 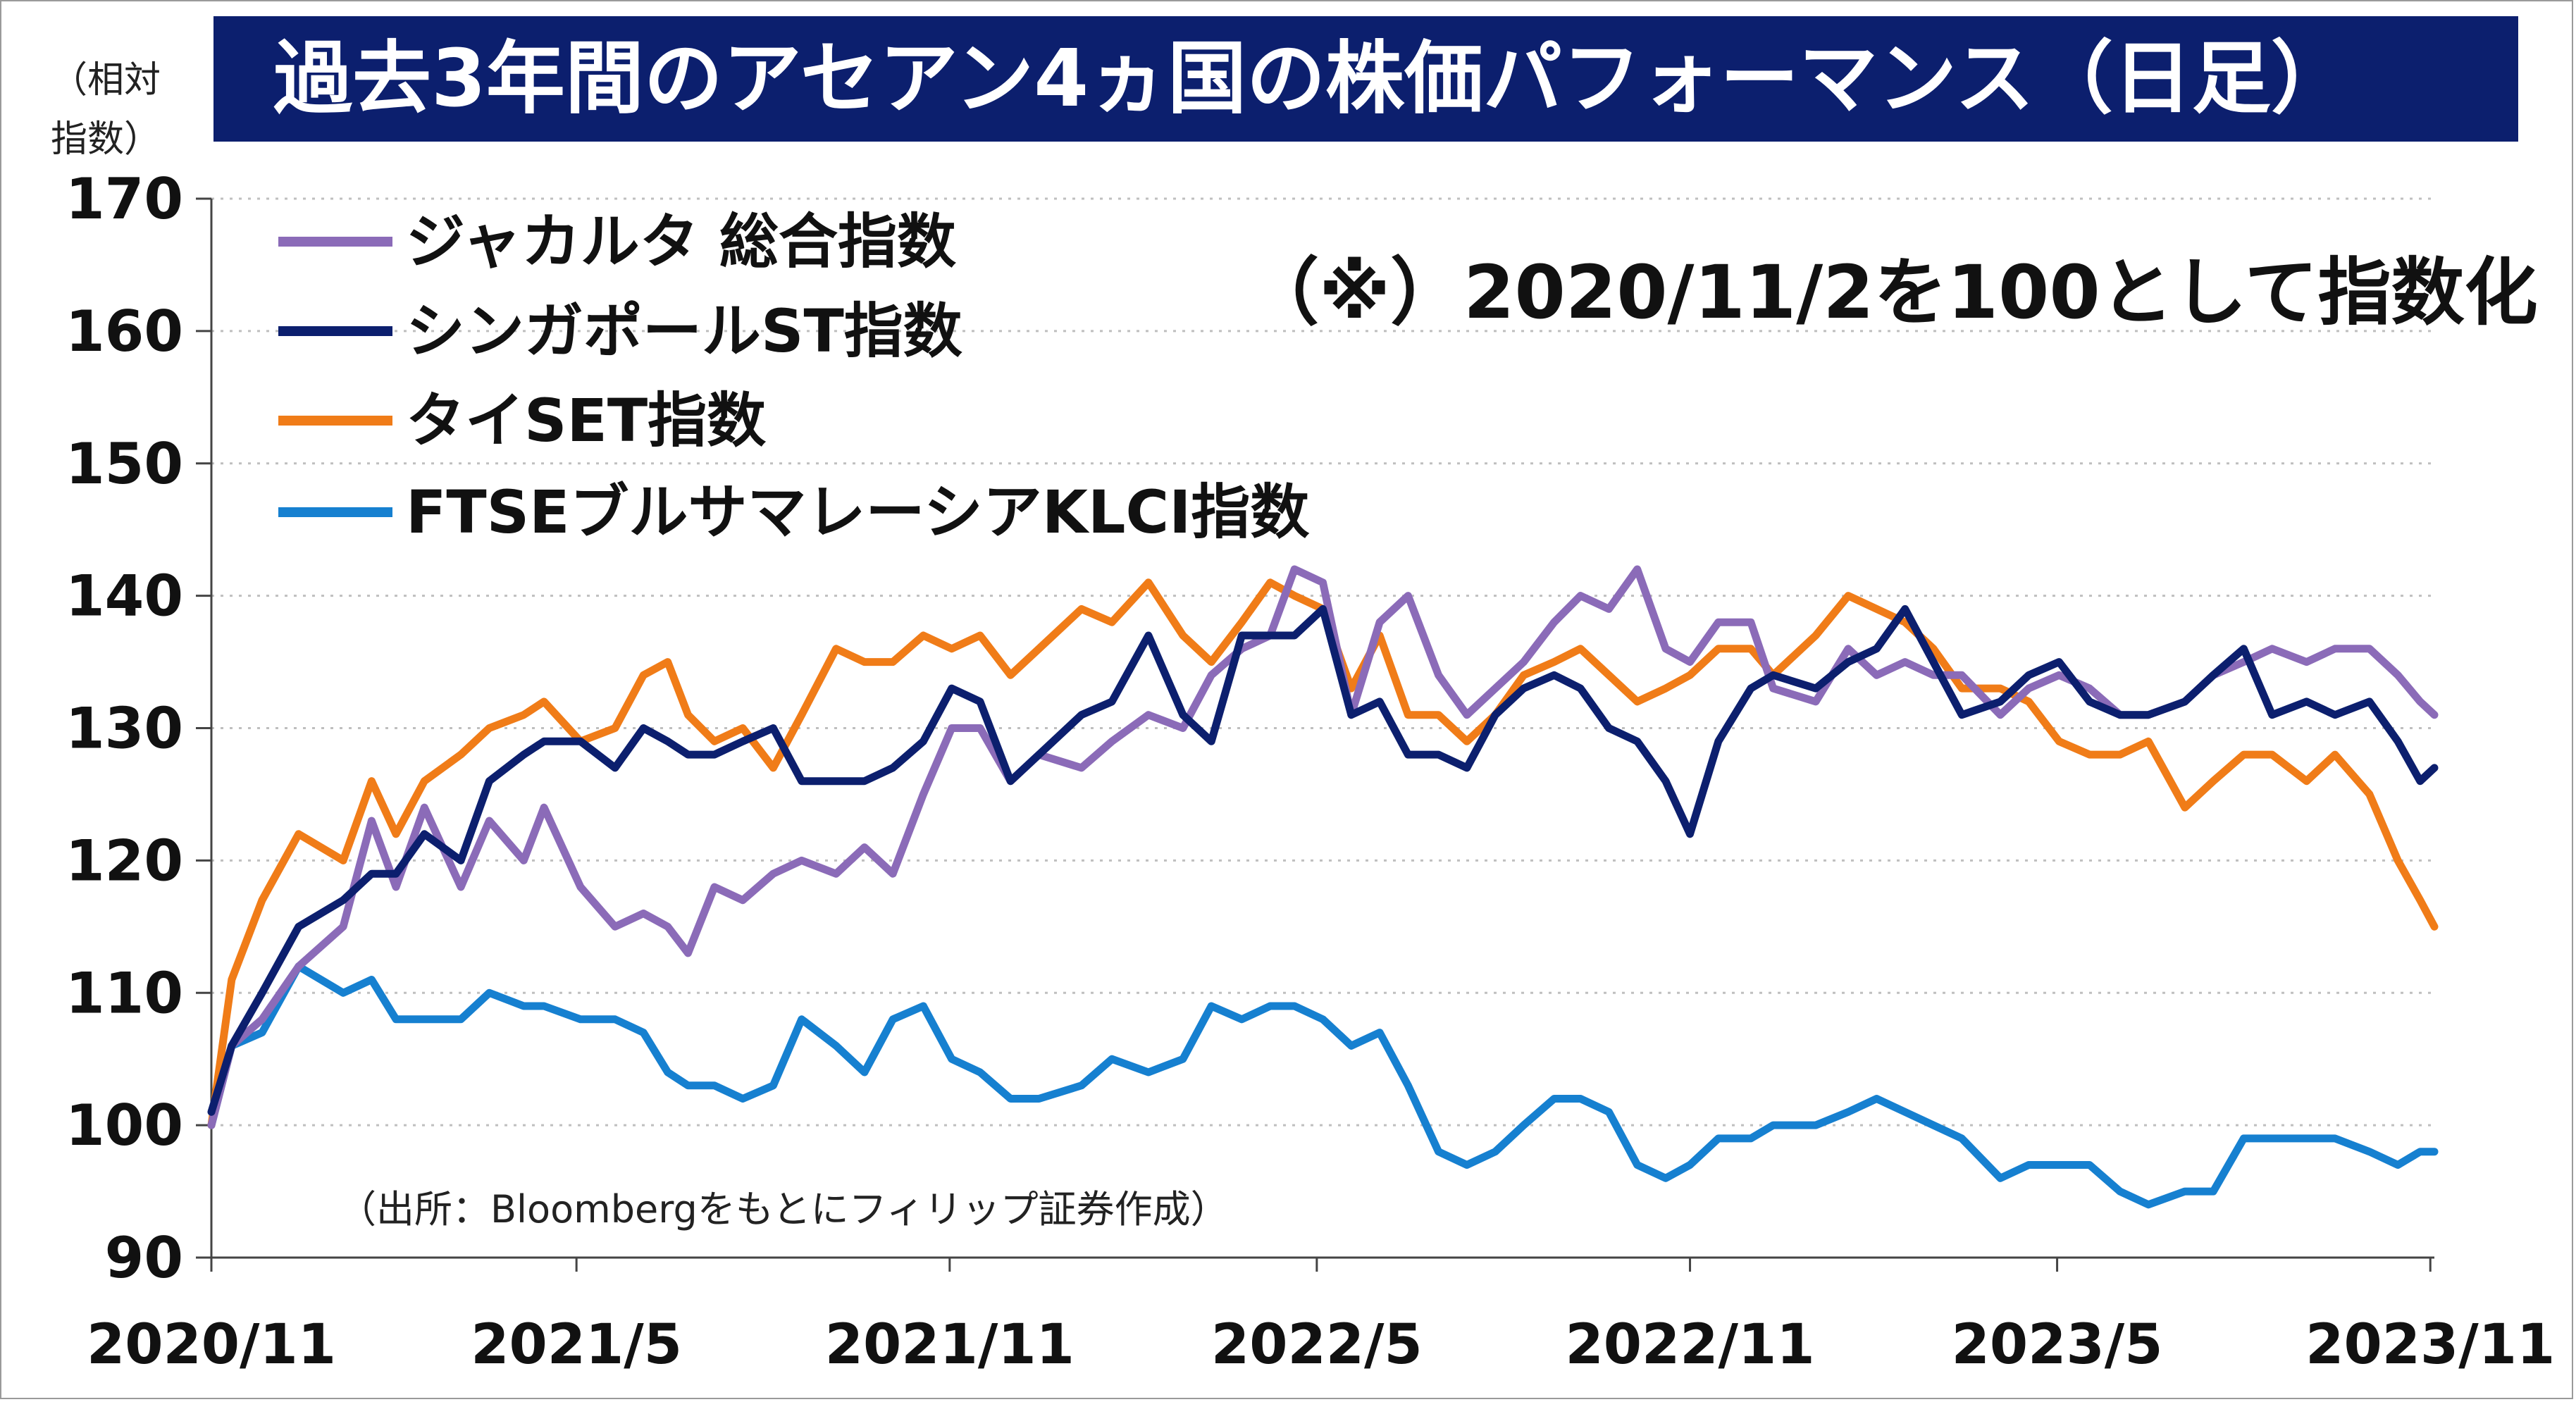 What do you see at coordinates (211, 1345) in the screenshot?
I see `x-tick-label: 2020/11` at bounding box center [211, 1345].